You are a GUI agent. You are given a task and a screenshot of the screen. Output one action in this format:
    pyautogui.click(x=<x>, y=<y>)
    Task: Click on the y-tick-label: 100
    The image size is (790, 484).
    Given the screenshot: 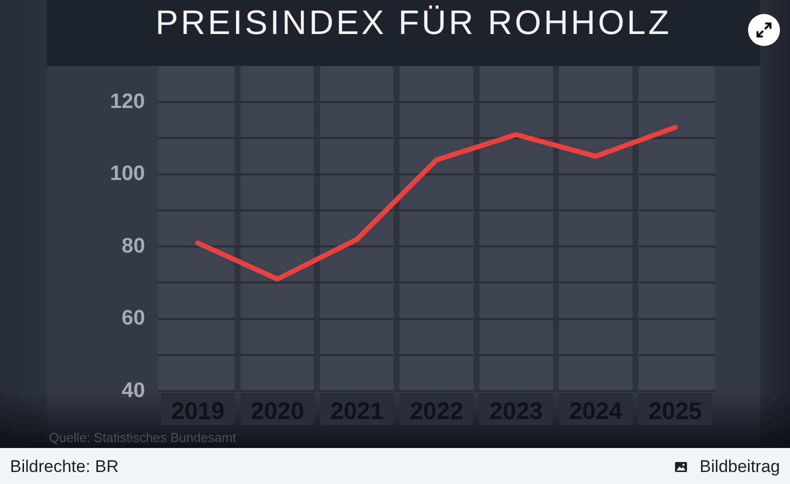 What is the action you would take?
    pyautogui.click(x=127, y=174)
    